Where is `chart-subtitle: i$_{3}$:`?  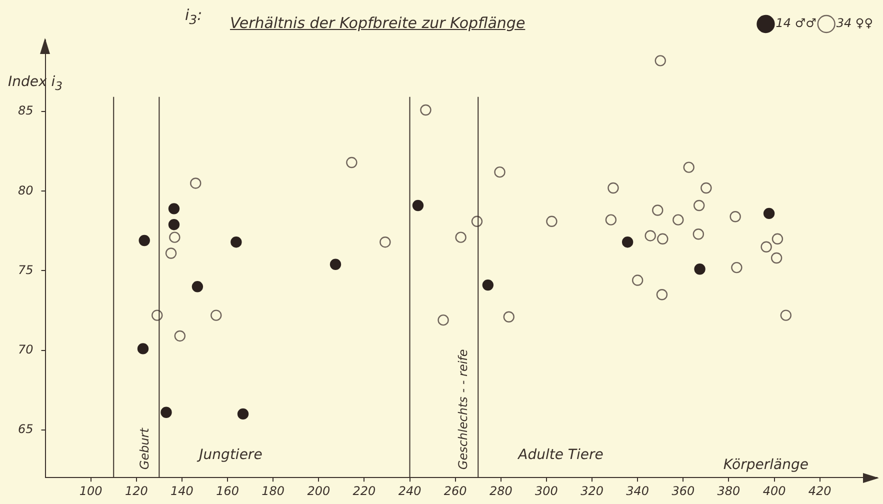 chart-subtitle: i$_{3}$: is located at coordinates (193, 16).